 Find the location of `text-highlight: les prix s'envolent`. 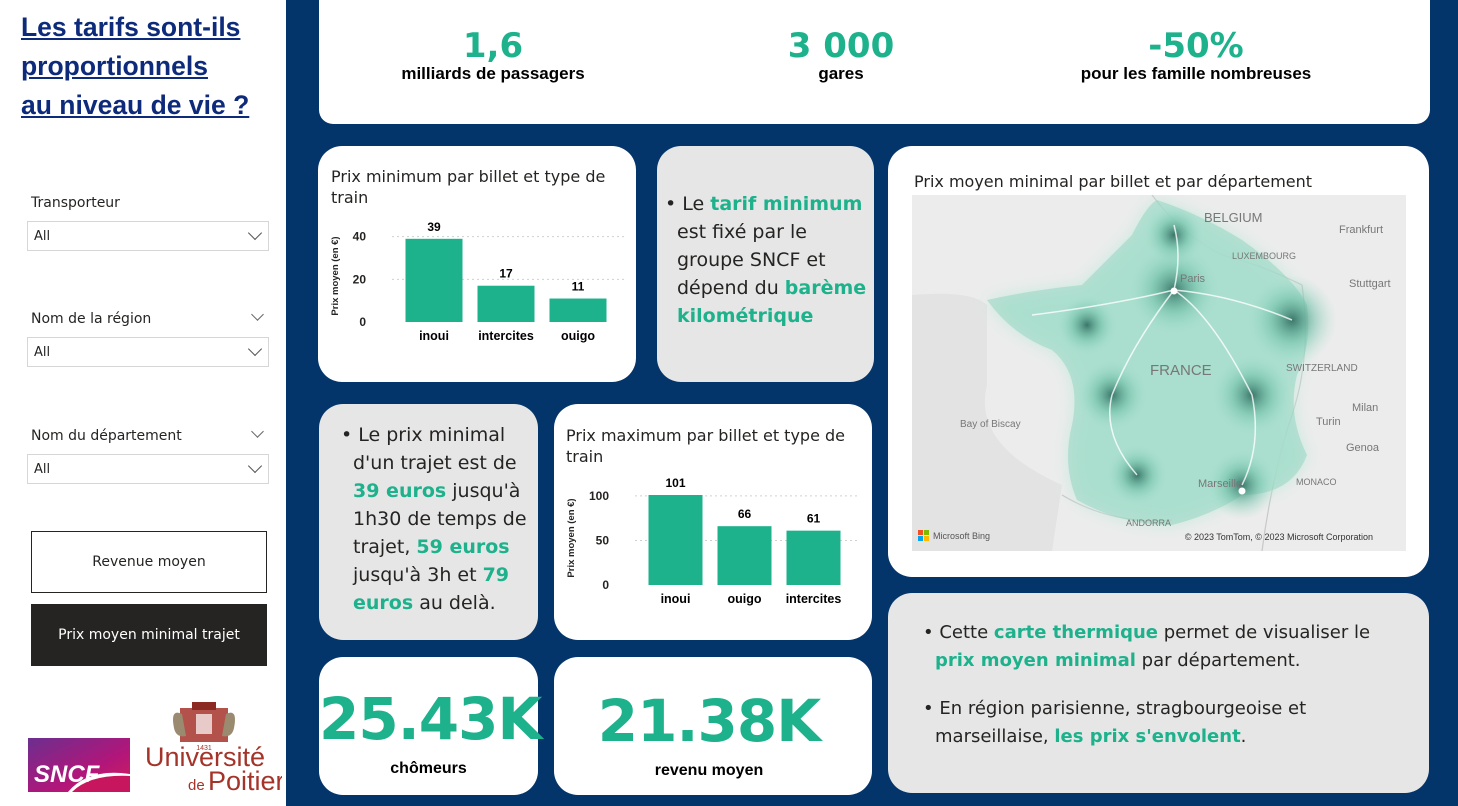

text-highlight: les prix s'envolent is located at coordinates (1147, 736).